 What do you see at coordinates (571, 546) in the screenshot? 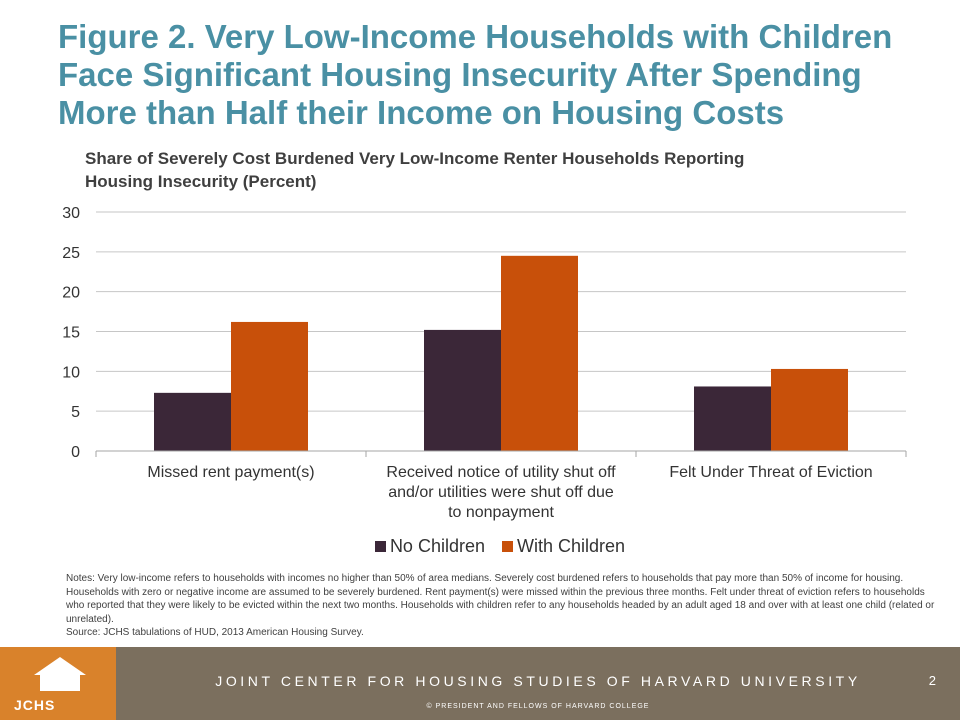
I see `legend-label-with-children: With Children` at bounding box center [571, 546].